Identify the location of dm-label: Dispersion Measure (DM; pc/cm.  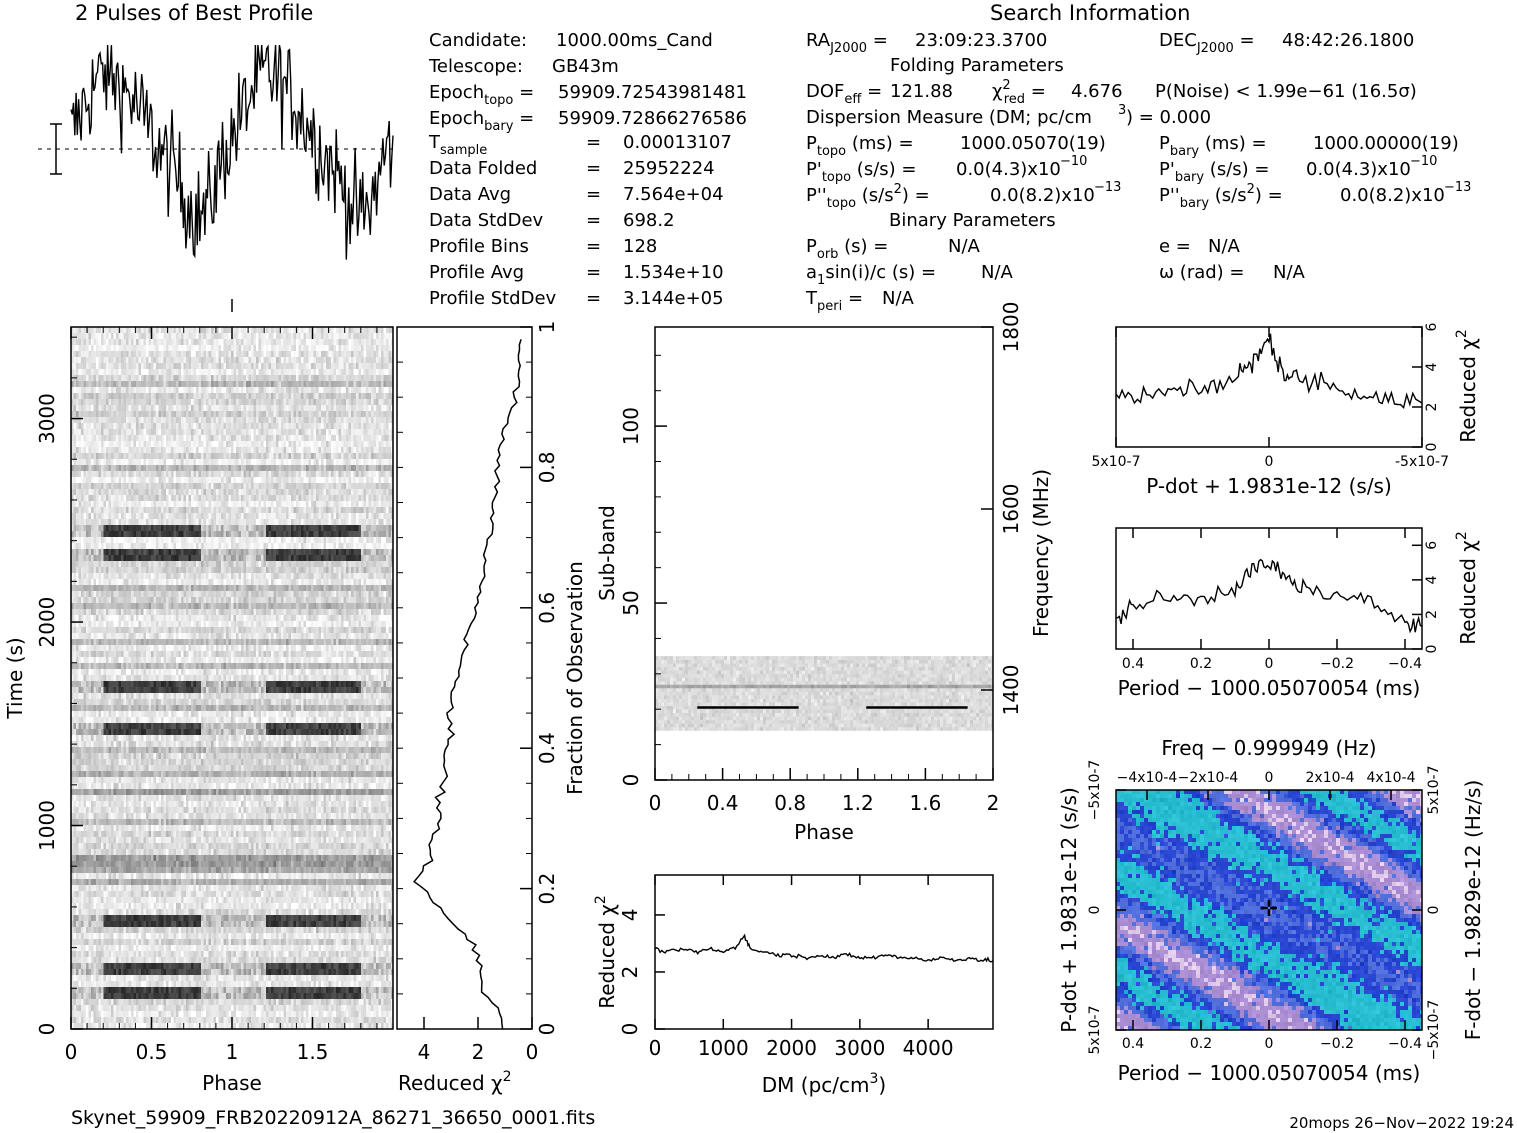
(949, 117).